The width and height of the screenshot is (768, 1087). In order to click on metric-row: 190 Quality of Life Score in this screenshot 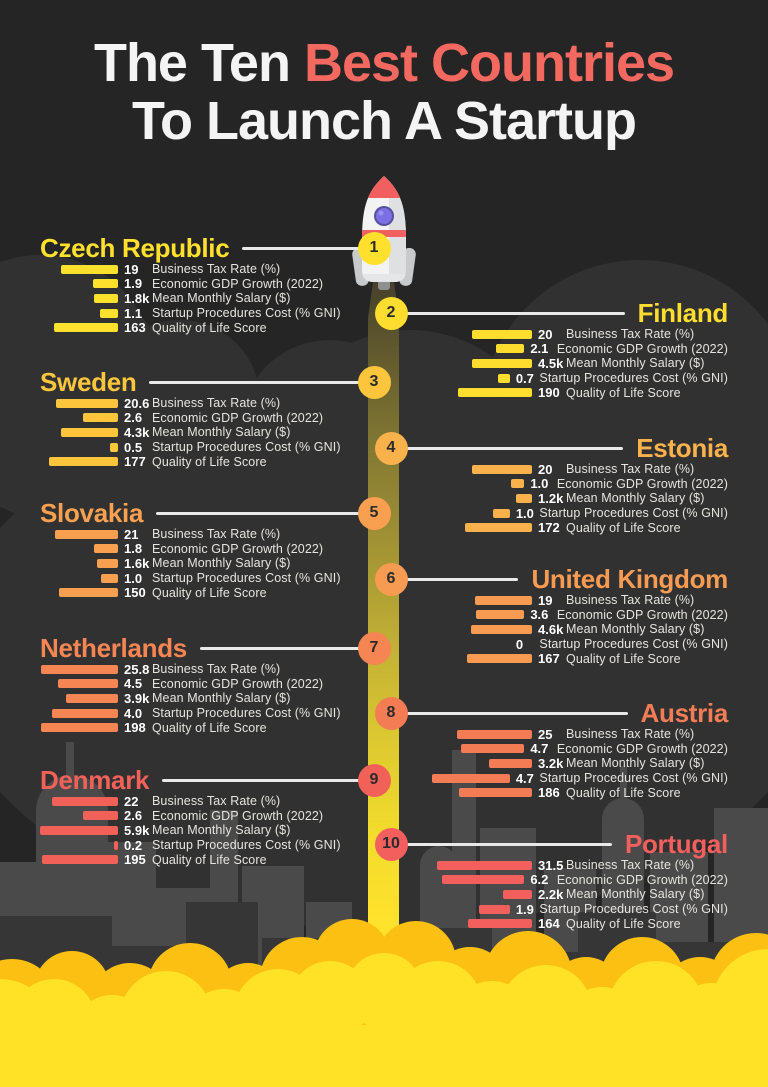, I will do `click(559, 392)`.